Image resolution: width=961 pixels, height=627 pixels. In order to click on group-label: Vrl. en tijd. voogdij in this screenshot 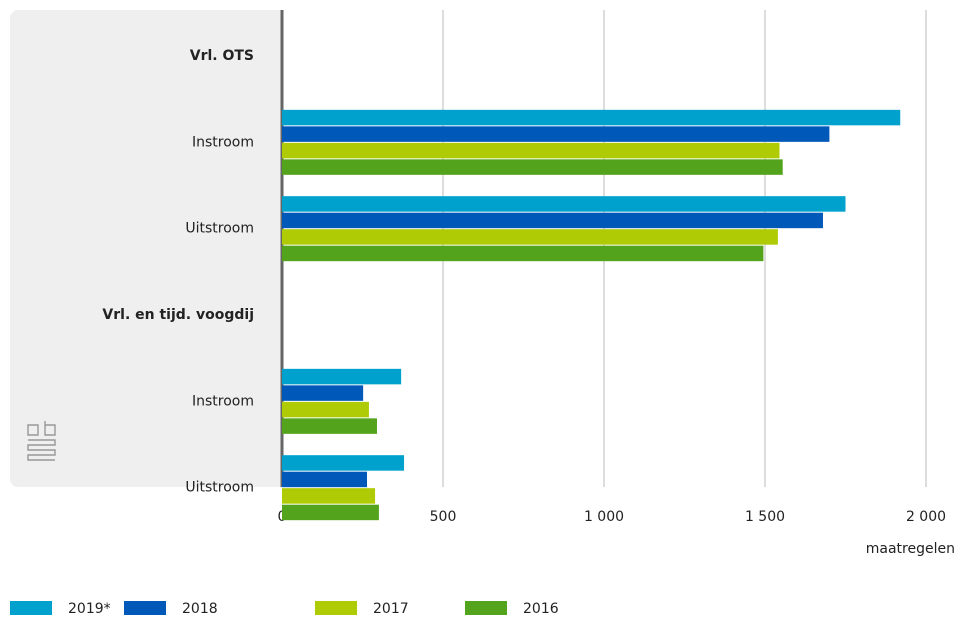, I will do `click(178, 315)`.